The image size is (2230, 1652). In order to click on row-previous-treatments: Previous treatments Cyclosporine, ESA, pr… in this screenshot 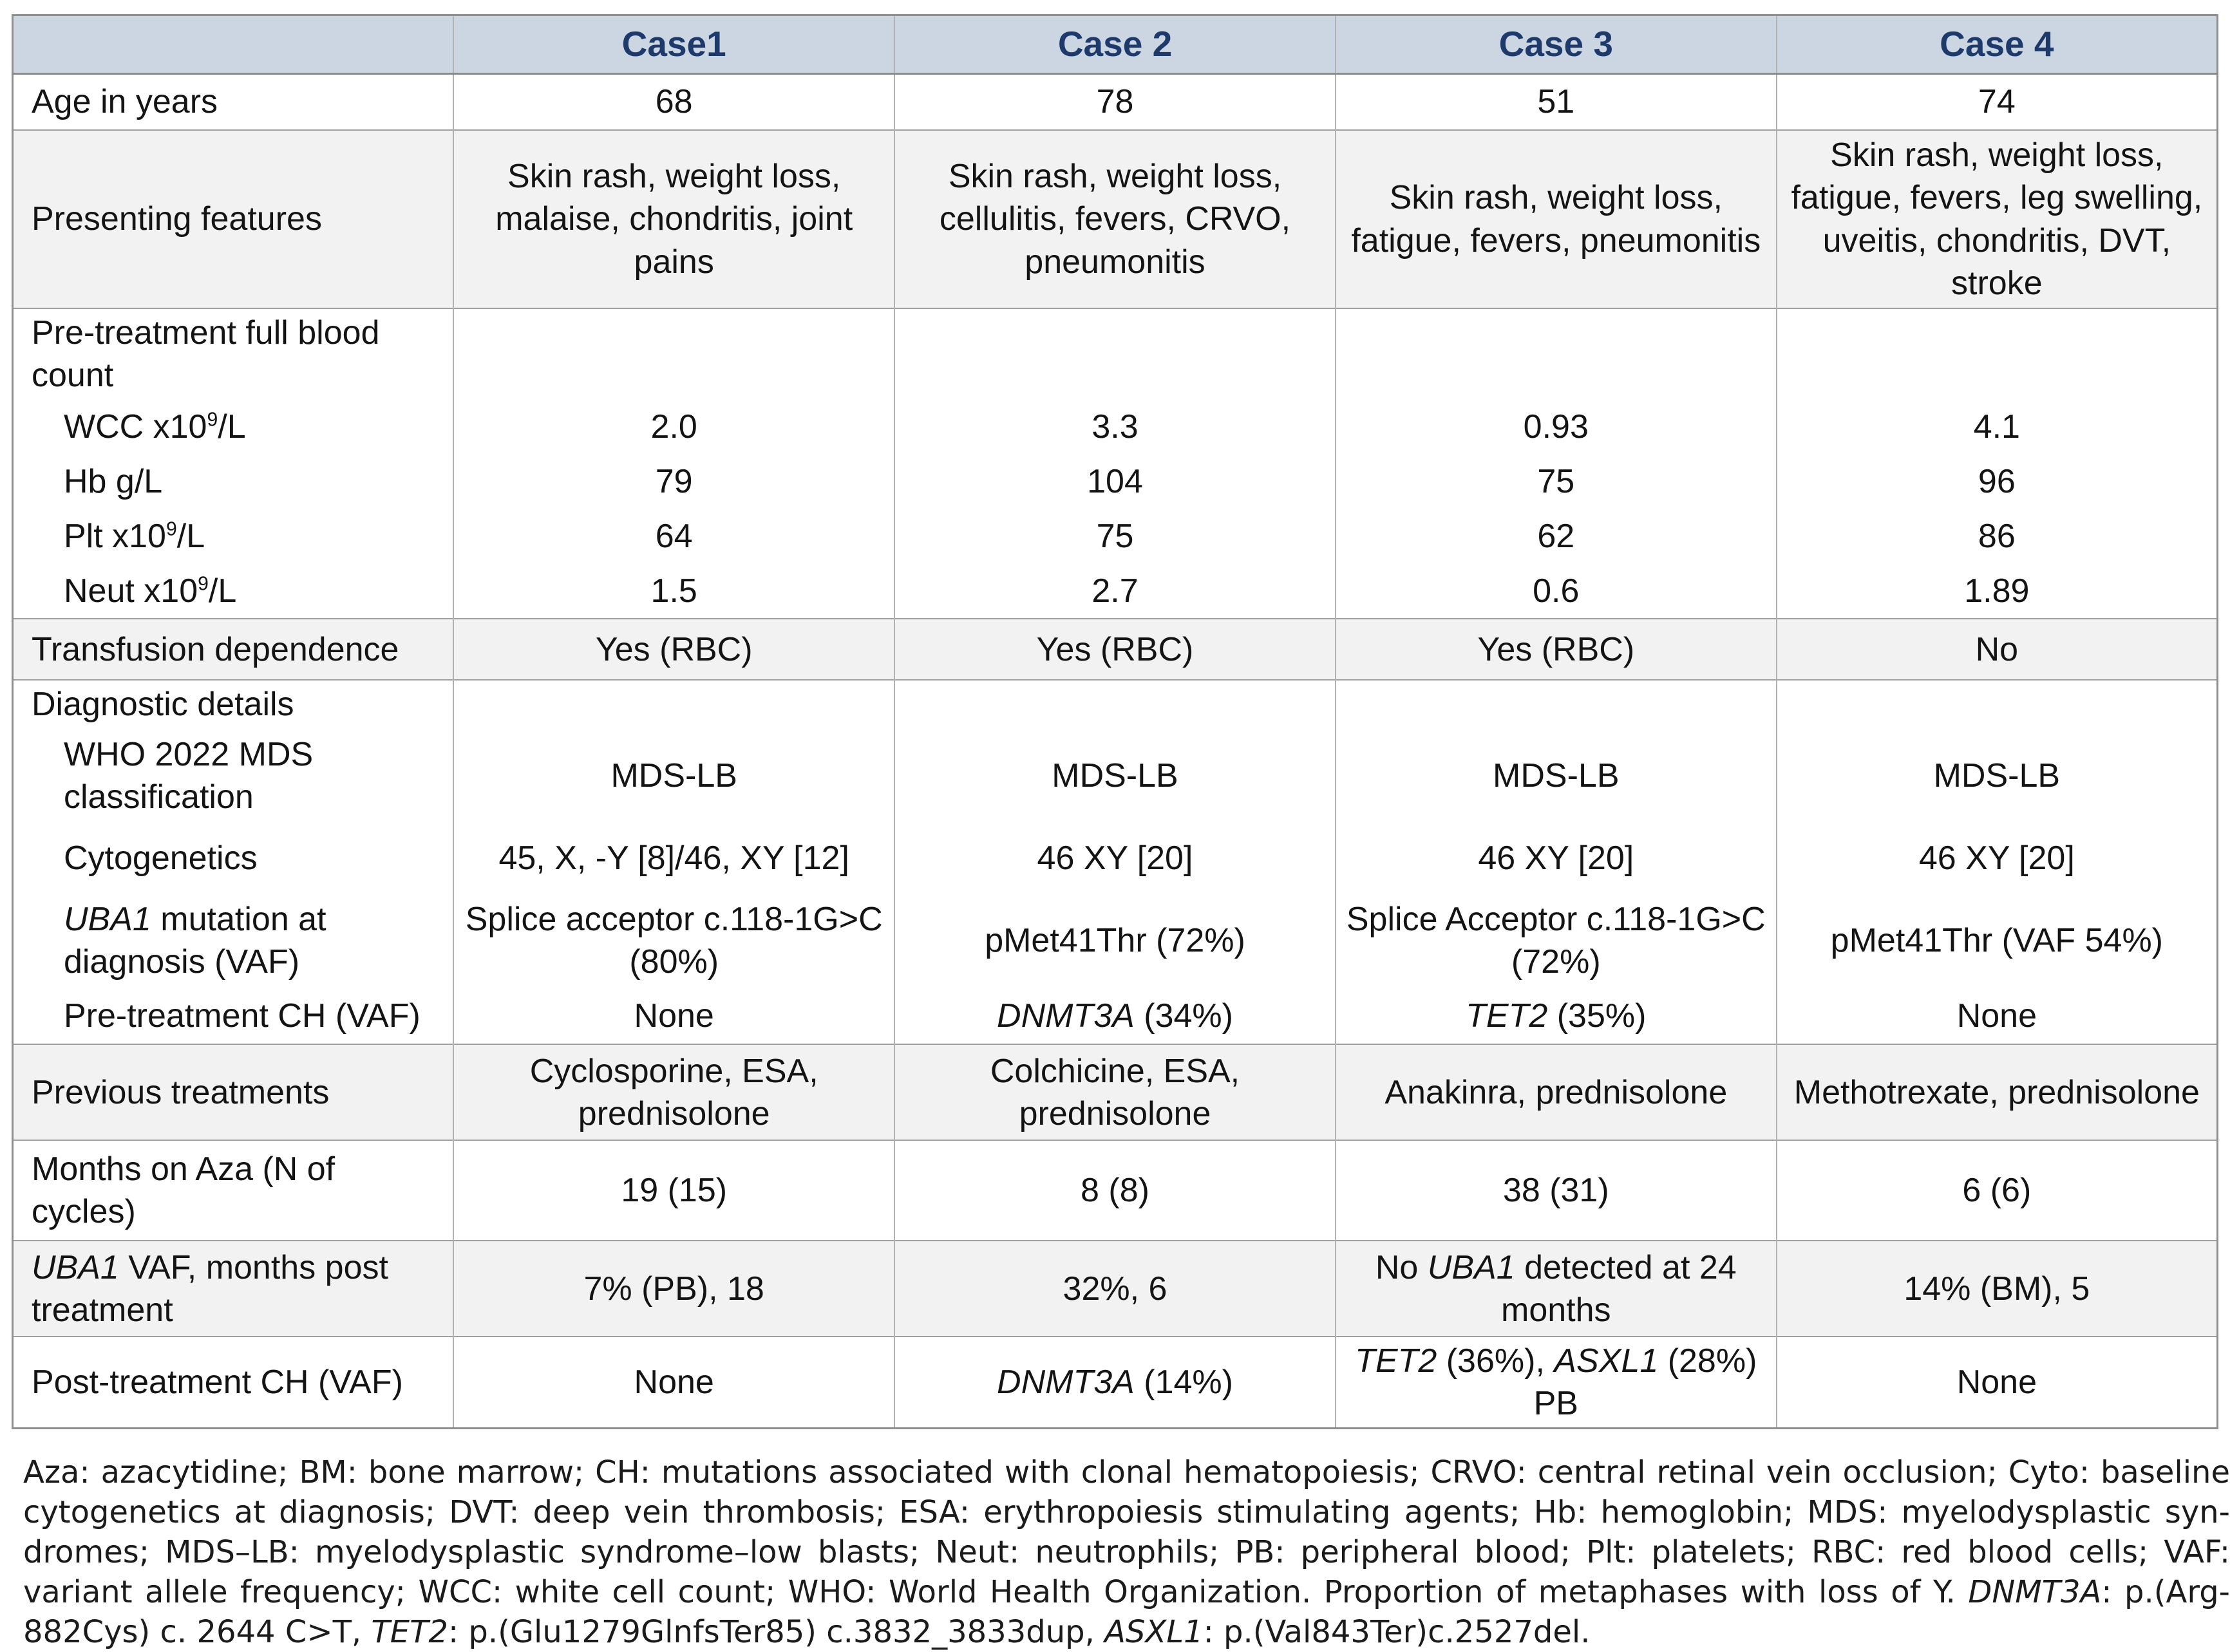, I will do `click(1115, 1092)`.